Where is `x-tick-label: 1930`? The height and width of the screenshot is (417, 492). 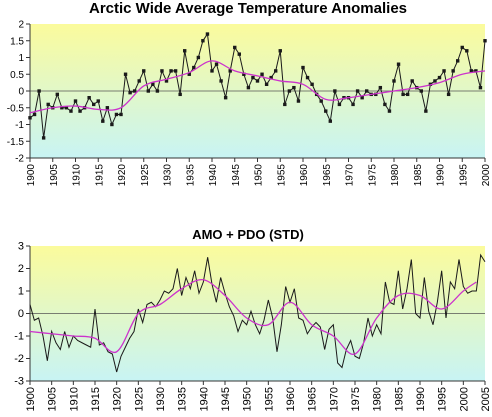 x-tick-label: 1930 is located at coordinates (168, 175).